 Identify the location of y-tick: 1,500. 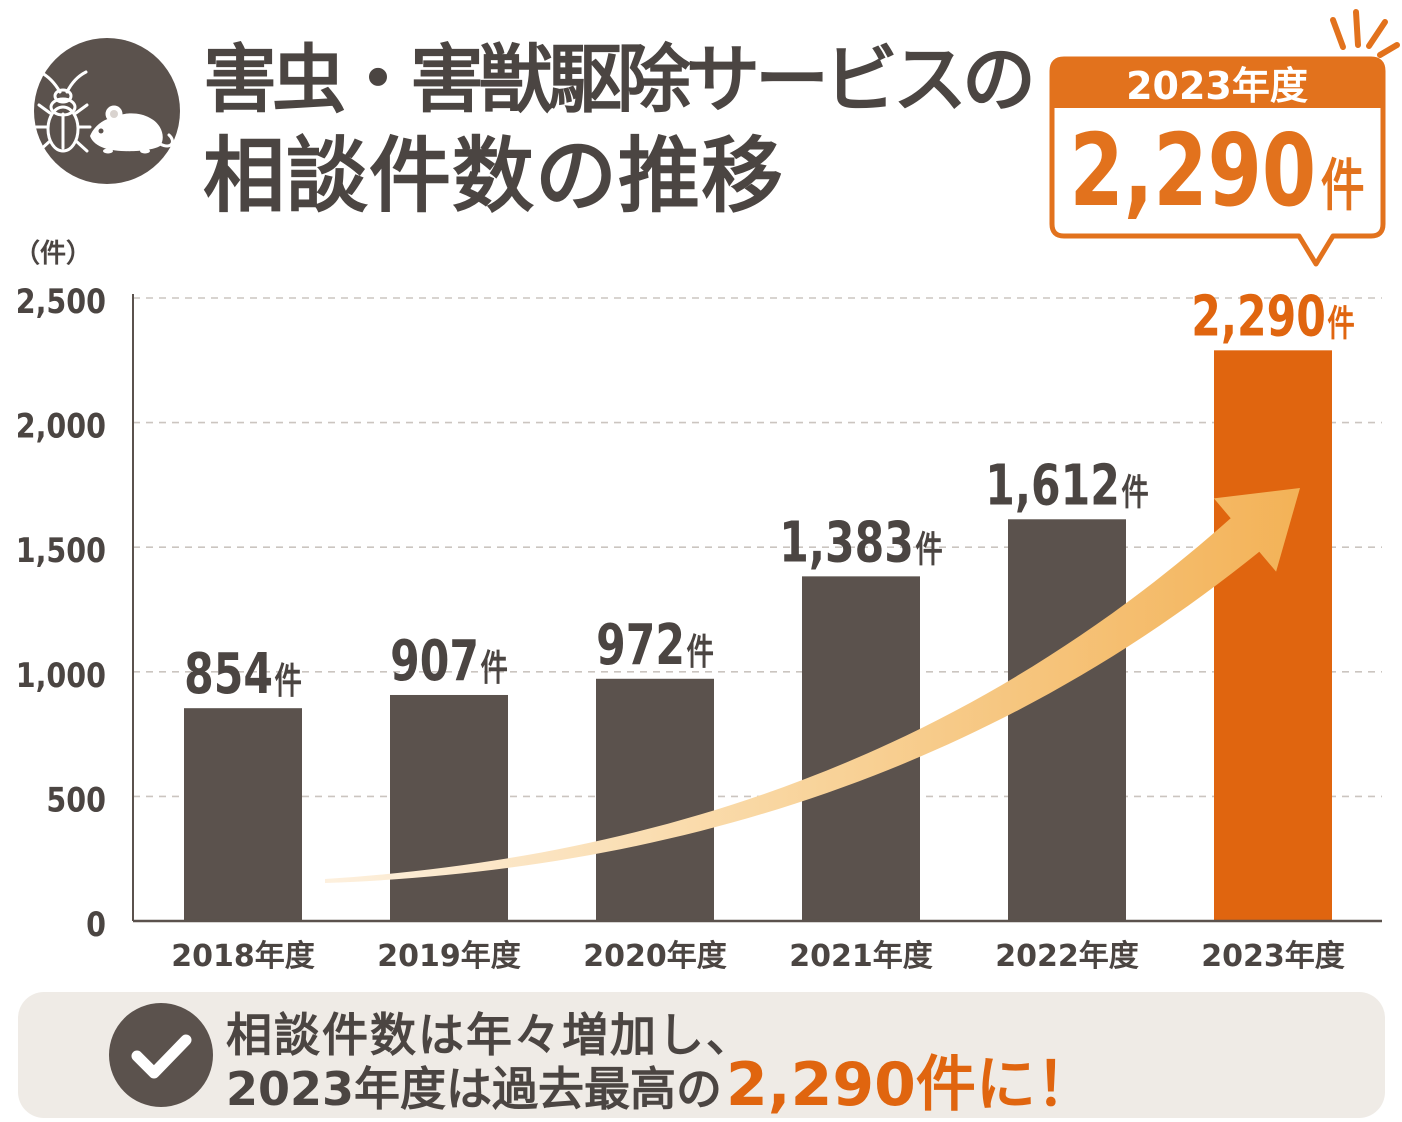
(61, 551).